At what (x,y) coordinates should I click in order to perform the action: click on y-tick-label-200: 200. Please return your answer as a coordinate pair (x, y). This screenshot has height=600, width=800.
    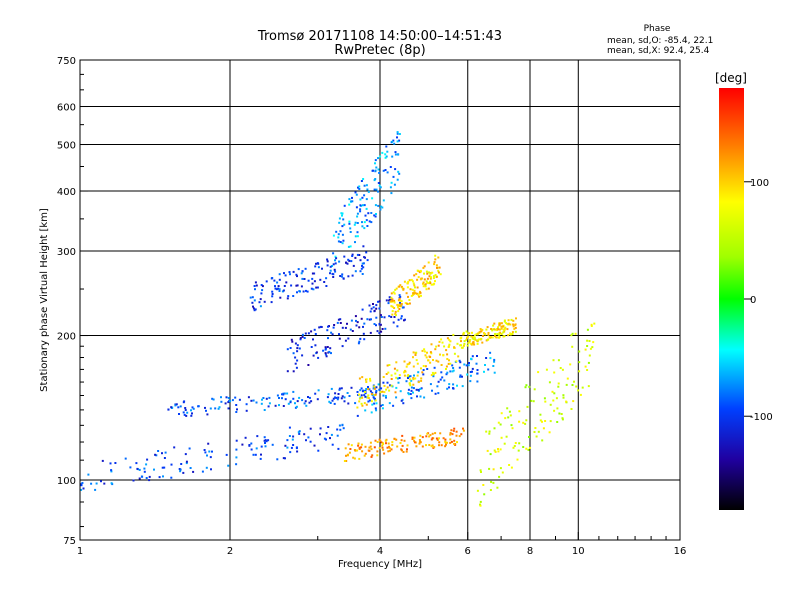
    Looking at the image, I should click on (66, 337).